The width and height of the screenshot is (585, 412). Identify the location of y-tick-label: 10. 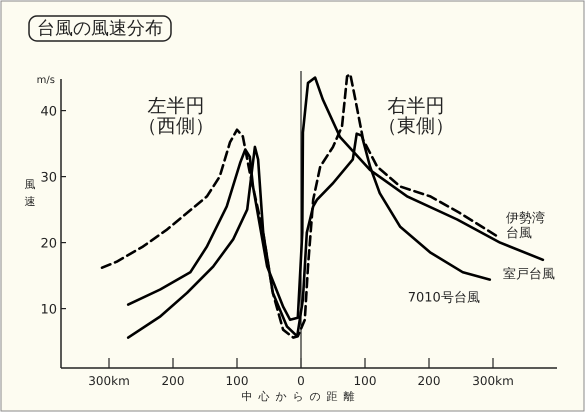
(48, 310).